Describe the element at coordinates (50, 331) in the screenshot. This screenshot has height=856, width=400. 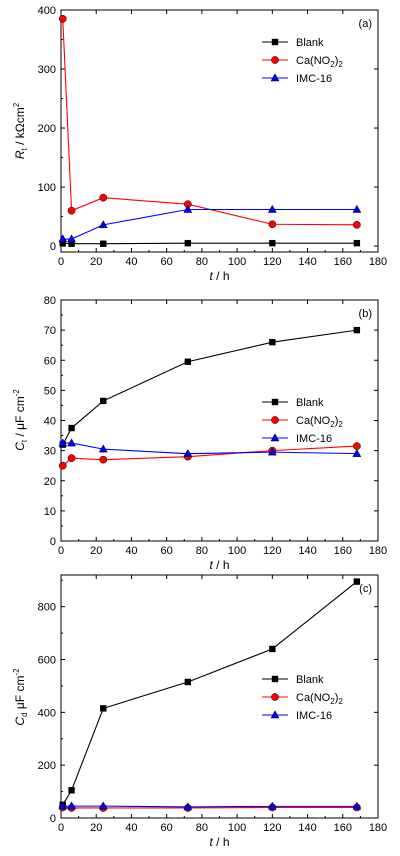
I see `y-tick-label: 70` at that location.